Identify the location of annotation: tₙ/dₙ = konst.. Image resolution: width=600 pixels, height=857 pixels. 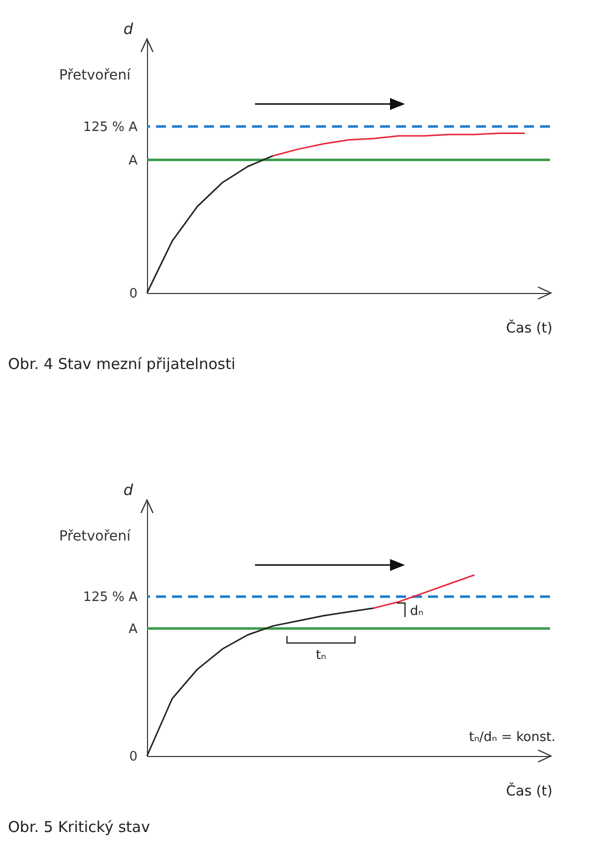
(512, 737).